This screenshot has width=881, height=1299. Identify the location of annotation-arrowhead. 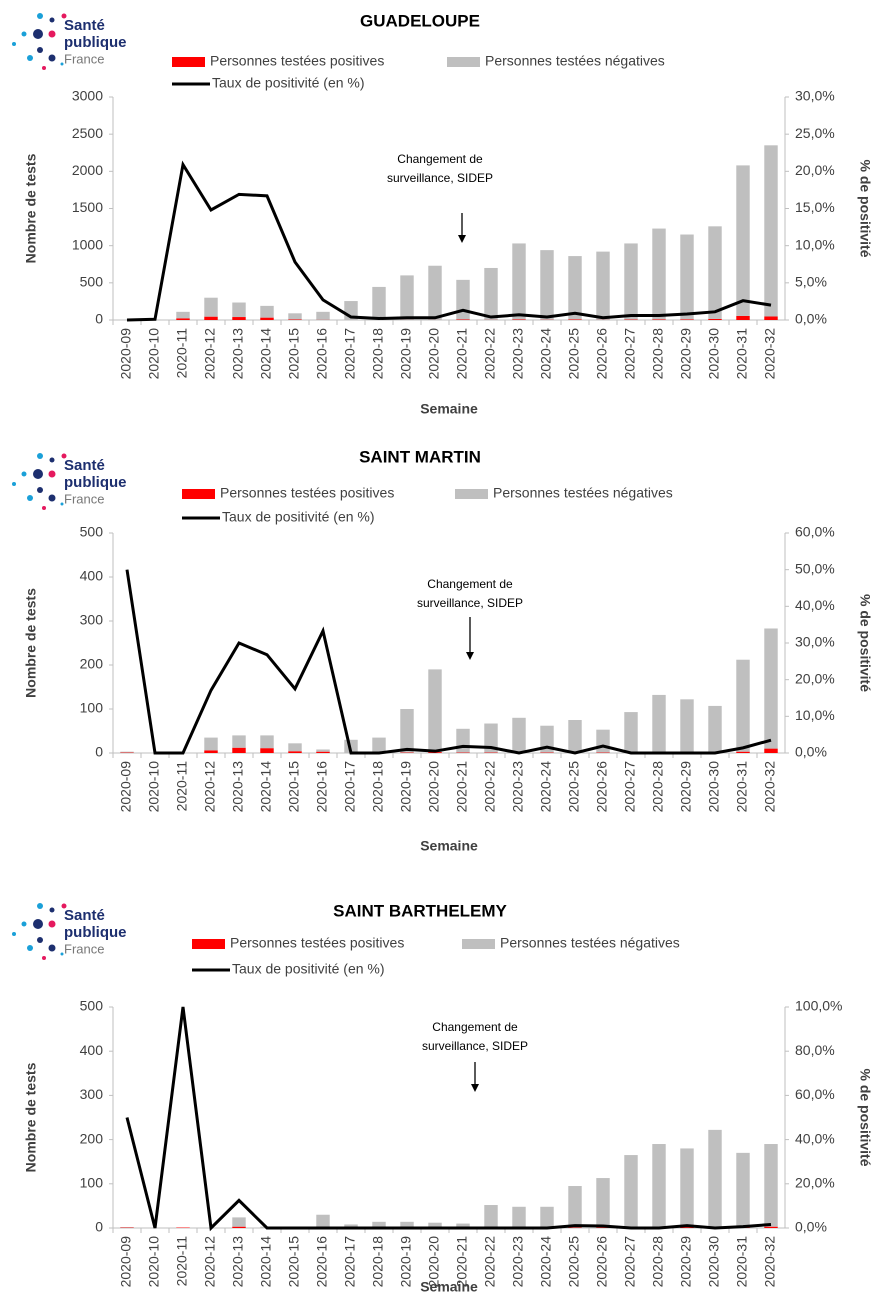
(470, 656).